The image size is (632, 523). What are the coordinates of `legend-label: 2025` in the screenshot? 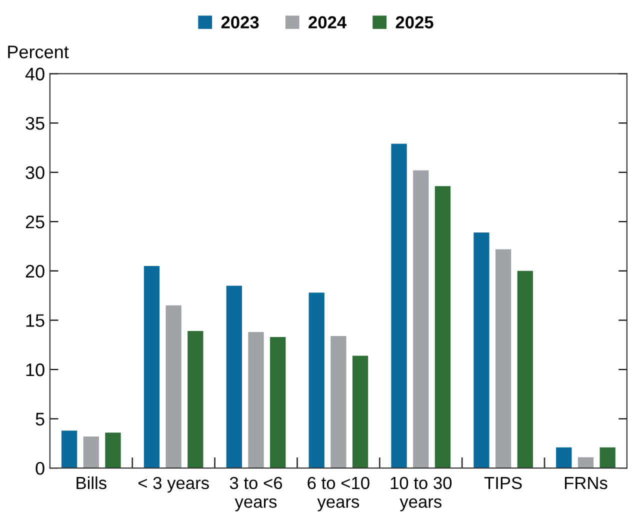 It's located at (415, 22).